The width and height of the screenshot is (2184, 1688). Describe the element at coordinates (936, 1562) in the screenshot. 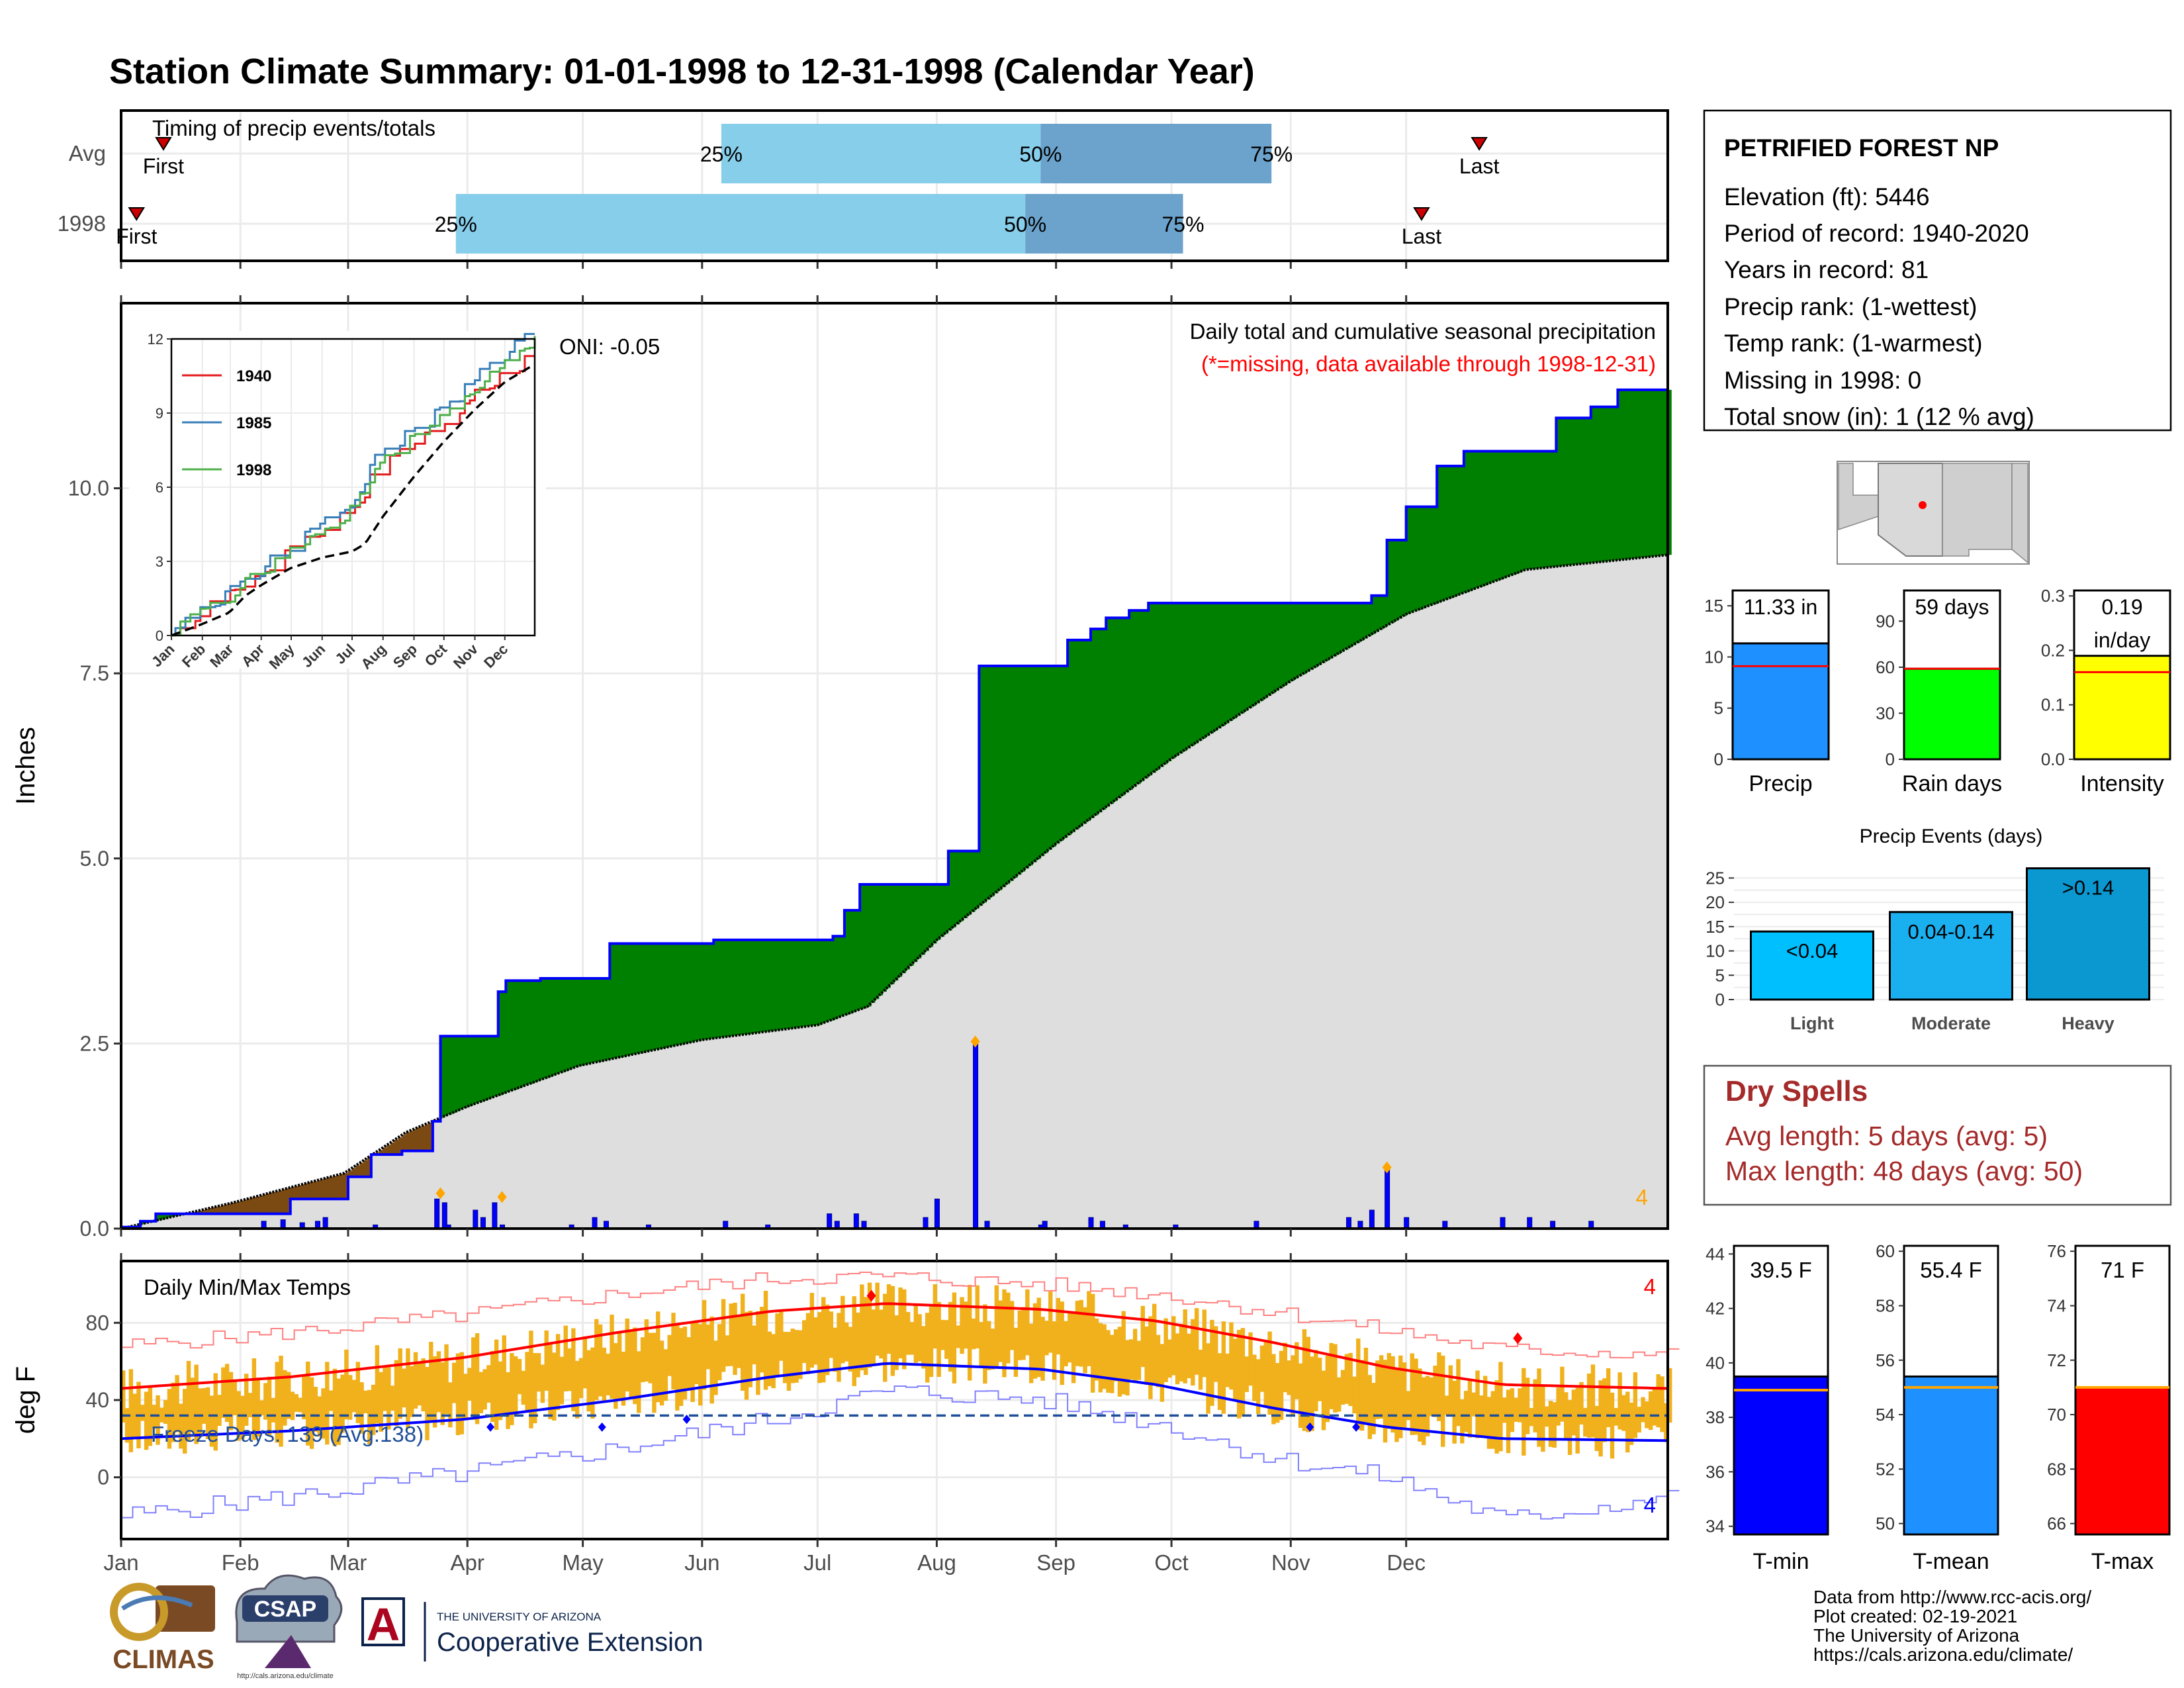

I see `month-label: Aug` at that location.